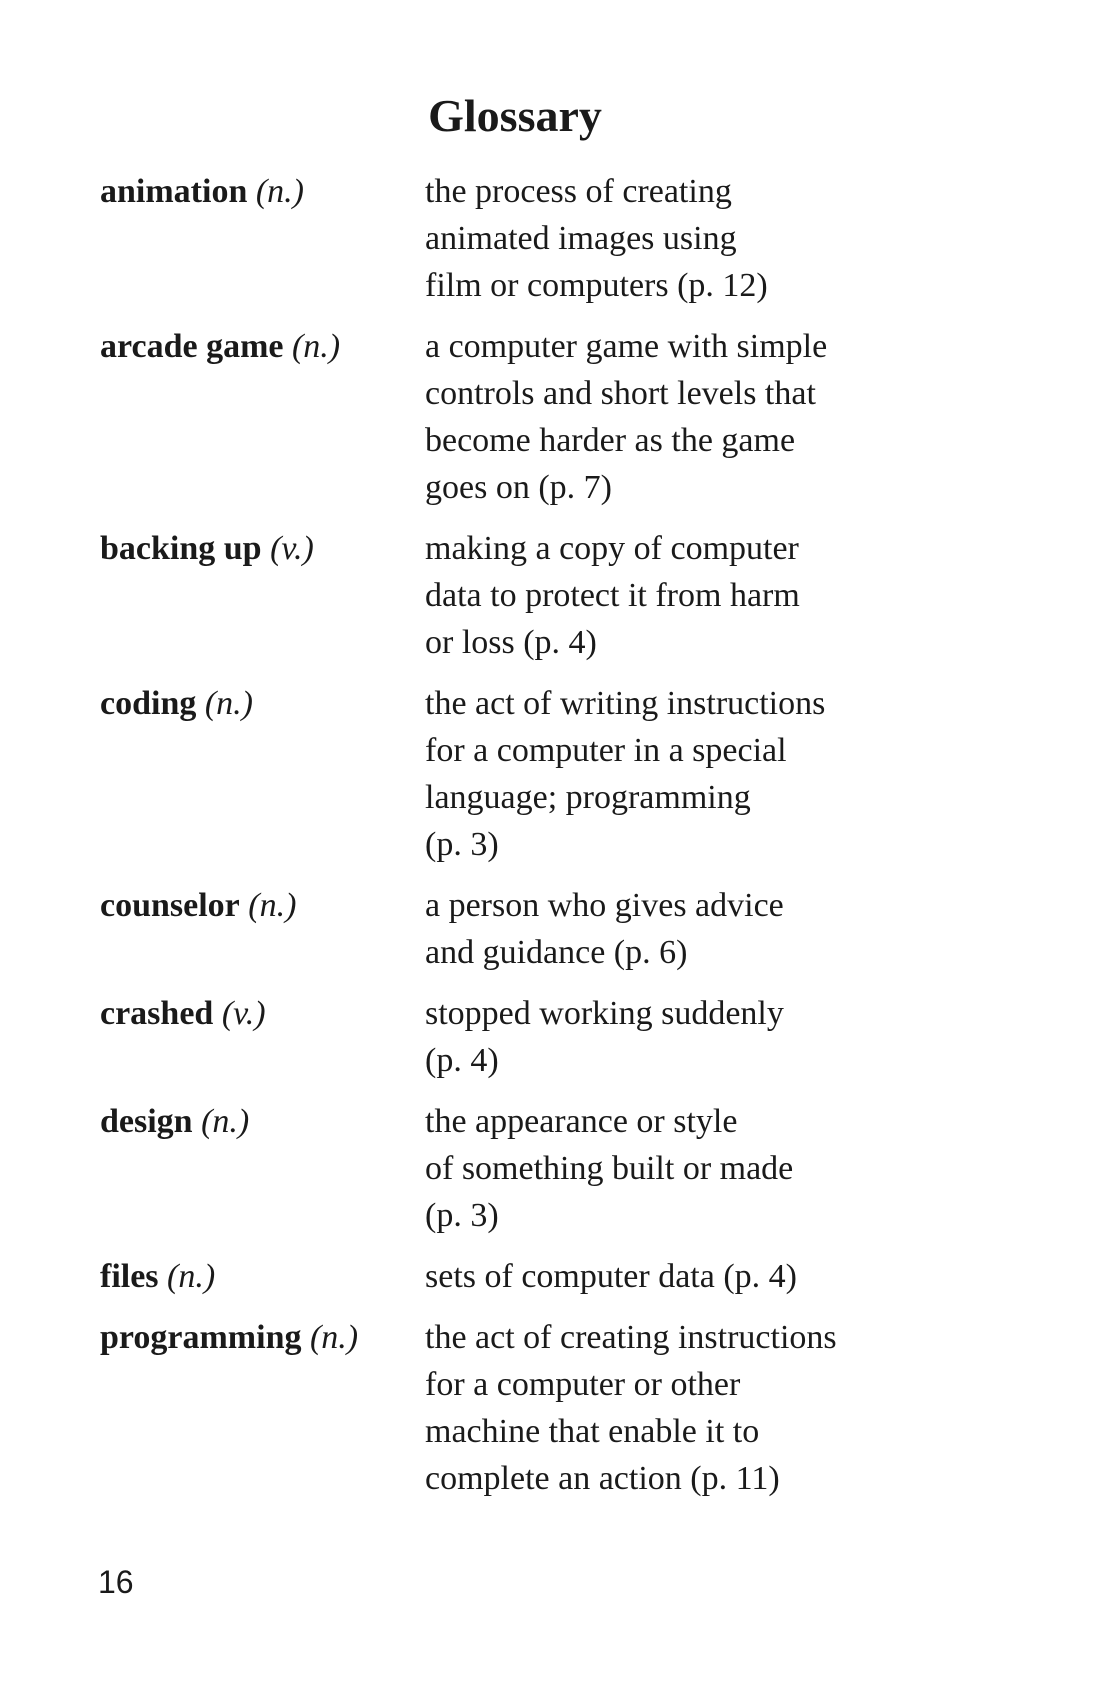  Describe the element at coordinates (604, 1013) in the screenshot. I see `definition-line: stopped working suddenly` at that location.